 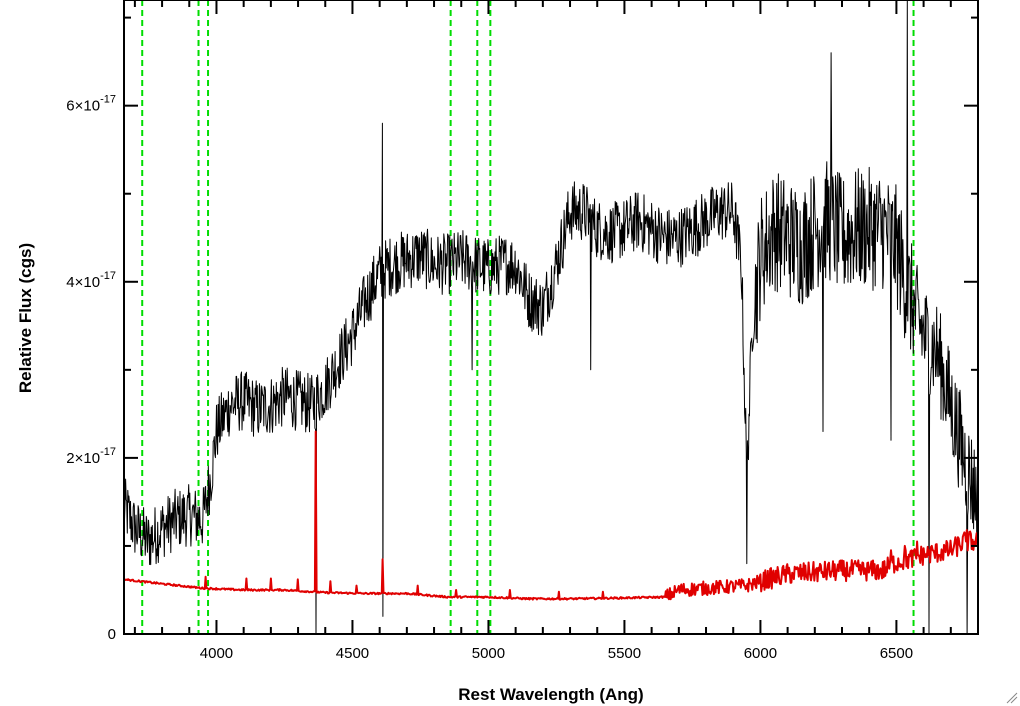 What do you see at coordinates (624, 653) in the screenshot?
I see `x-tick-label: 5500` at bounding box center [624, 653].